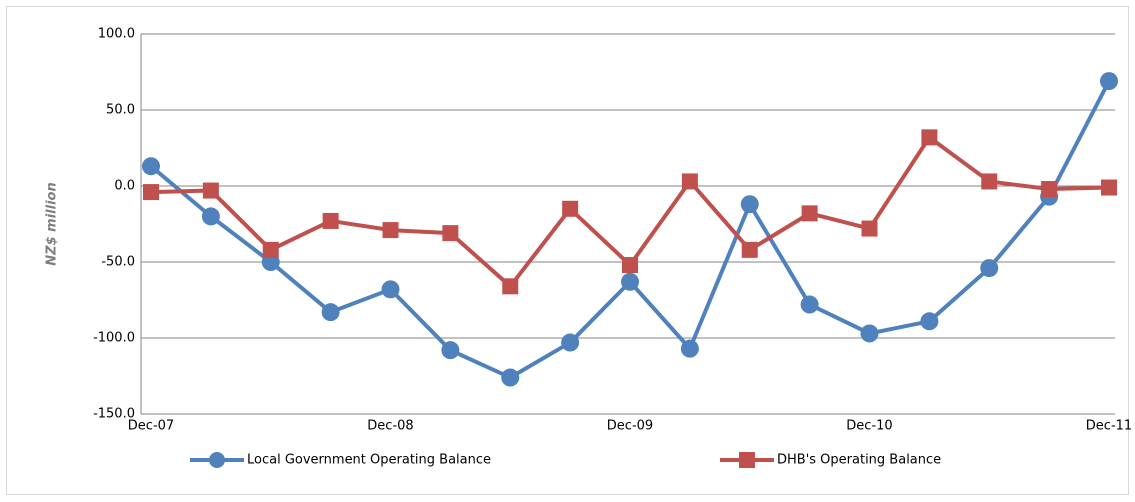  Describe the element at coordinates (369, 460) in the screenshot. I see `legend-label: Local Government Operating Balance` at that location.